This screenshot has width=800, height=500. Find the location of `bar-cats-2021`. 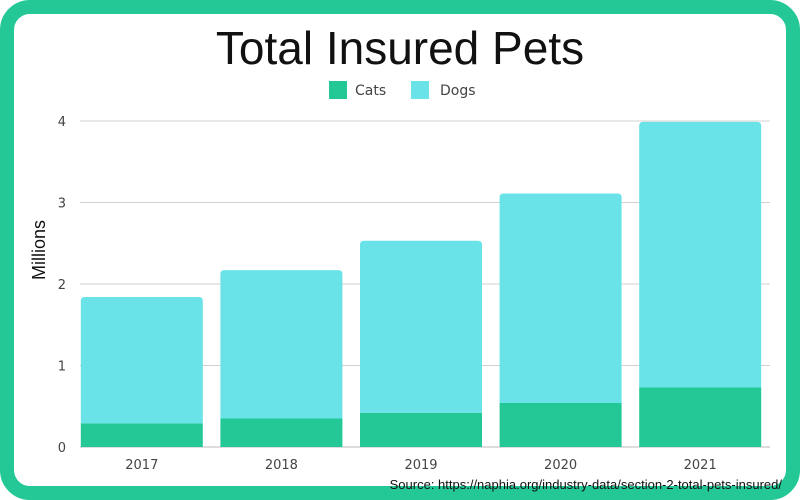

bar-cats-2021 is located at coordinates (700, 417).